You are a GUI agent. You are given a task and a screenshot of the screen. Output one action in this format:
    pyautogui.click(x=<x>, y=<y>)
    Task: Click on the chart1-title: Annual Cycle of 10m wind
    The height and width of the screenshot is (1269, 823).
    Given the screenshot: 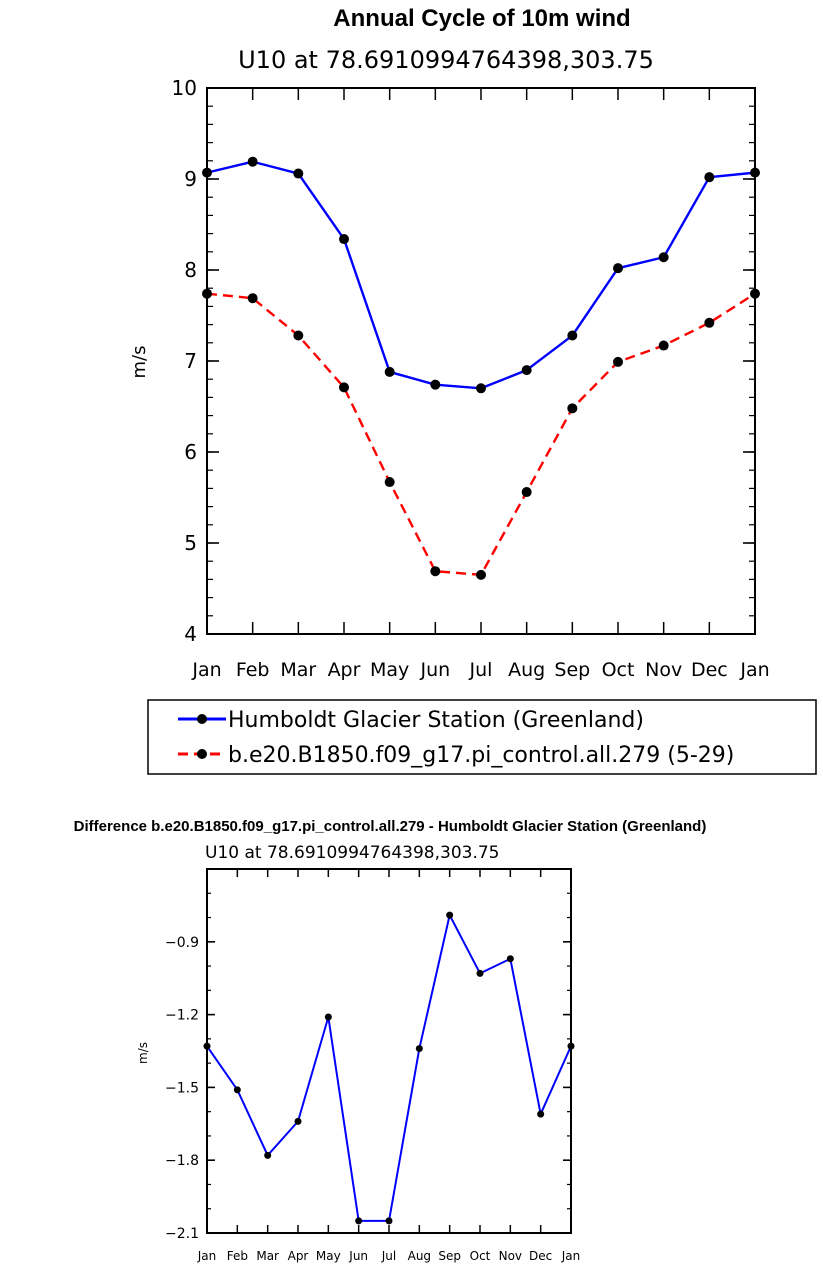 What is the action you would take?
    pyautogui.click(x=481, y=18)
    